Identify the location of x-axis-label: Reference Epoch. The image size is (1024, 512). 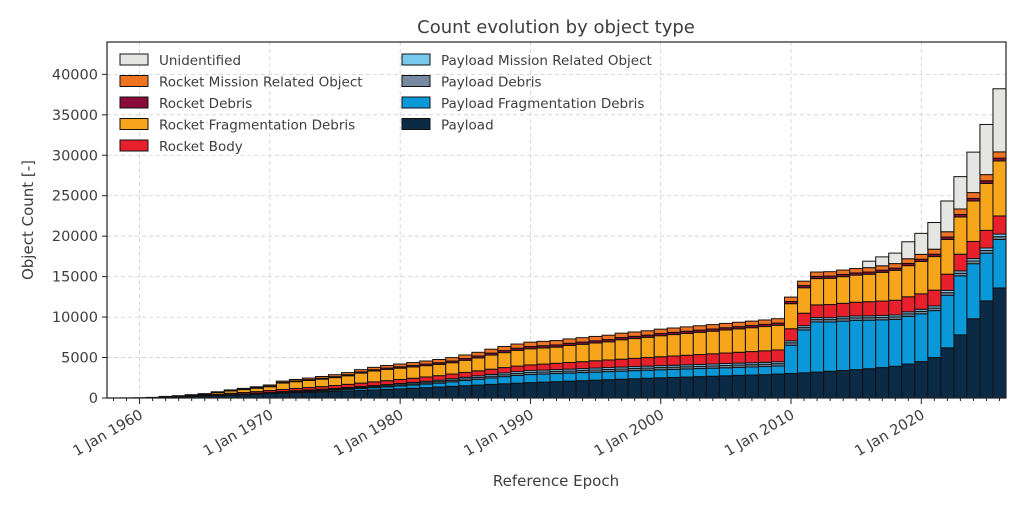
(556, 481).